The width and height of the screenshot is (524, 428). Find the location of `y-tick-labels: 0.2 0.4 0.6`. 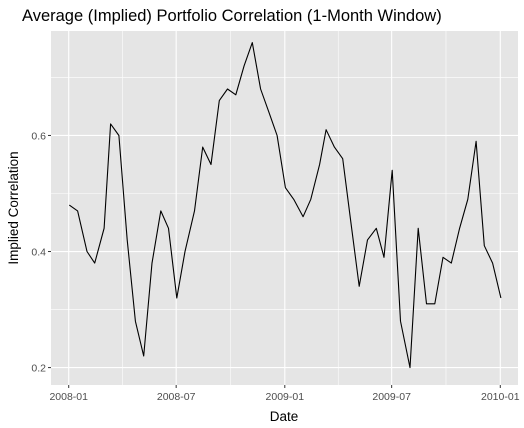

y-tick-labels: 0.2 0.4 0.6 is located at coordinates (38, 252).